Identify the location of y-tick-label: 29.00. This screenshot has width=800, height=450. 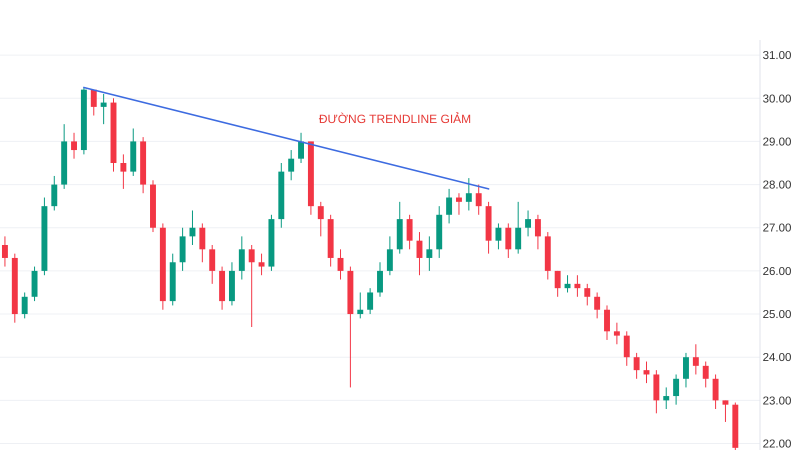
(777, 142).